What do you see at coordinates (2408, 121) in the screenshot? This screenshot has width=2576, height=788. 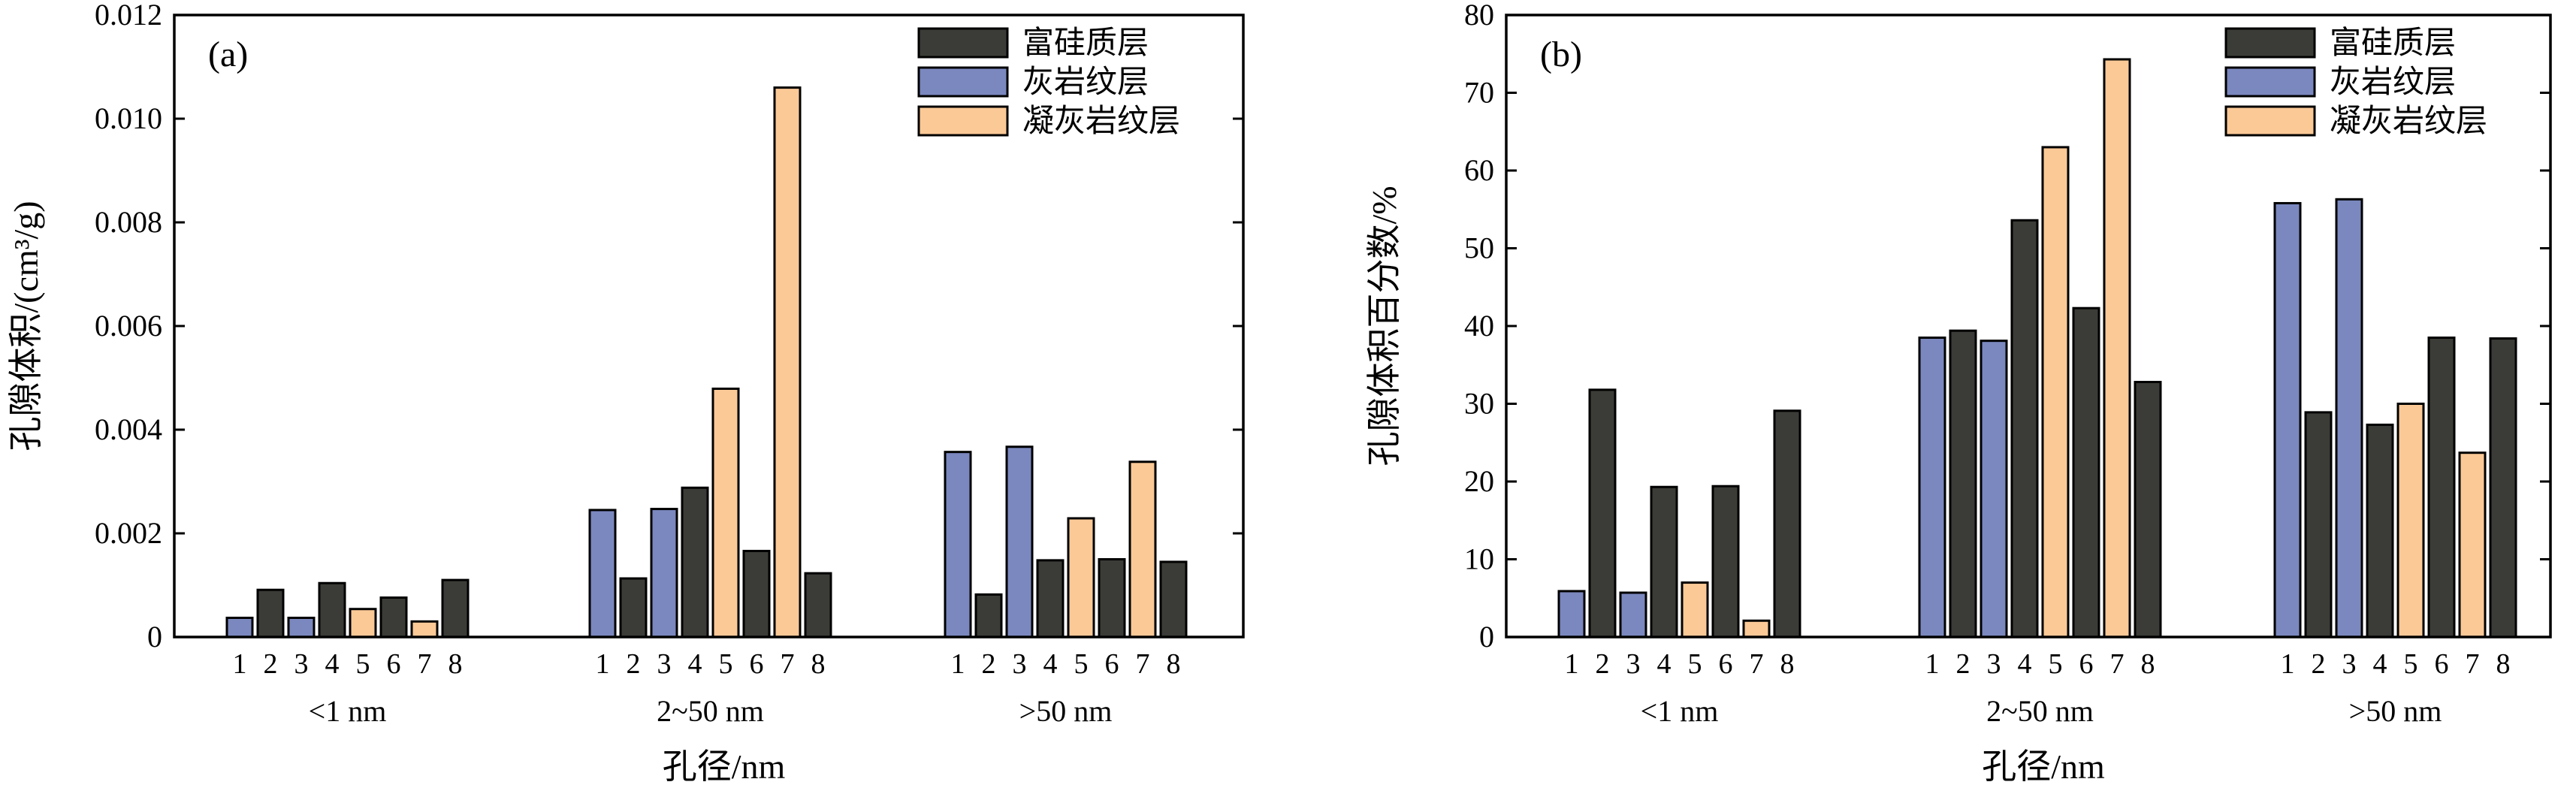 I see `legend-label: 凝灰岩纹层` at bounding box center [2408, 121].